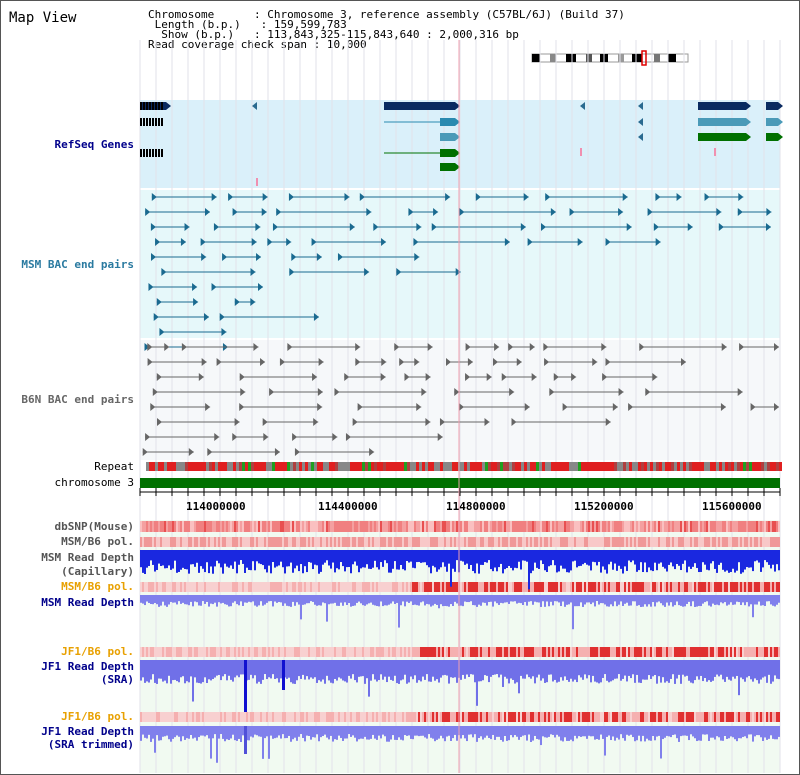  What do you see at coordinates (87, 731) in the screenshot?
I see `track-label-jf1-read-depth-trimmed: JF1 Read Depth` at bounding box center [87, 731].